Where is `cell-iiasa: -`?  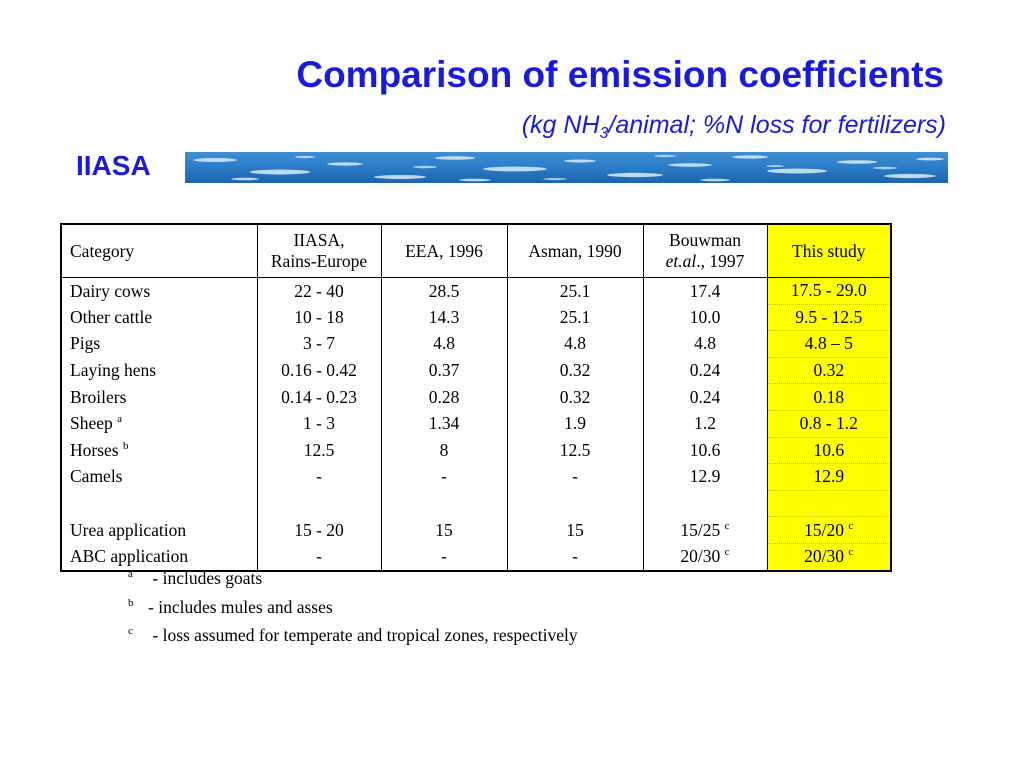
cell-iiasa: - is located at coordinates (319, 477).